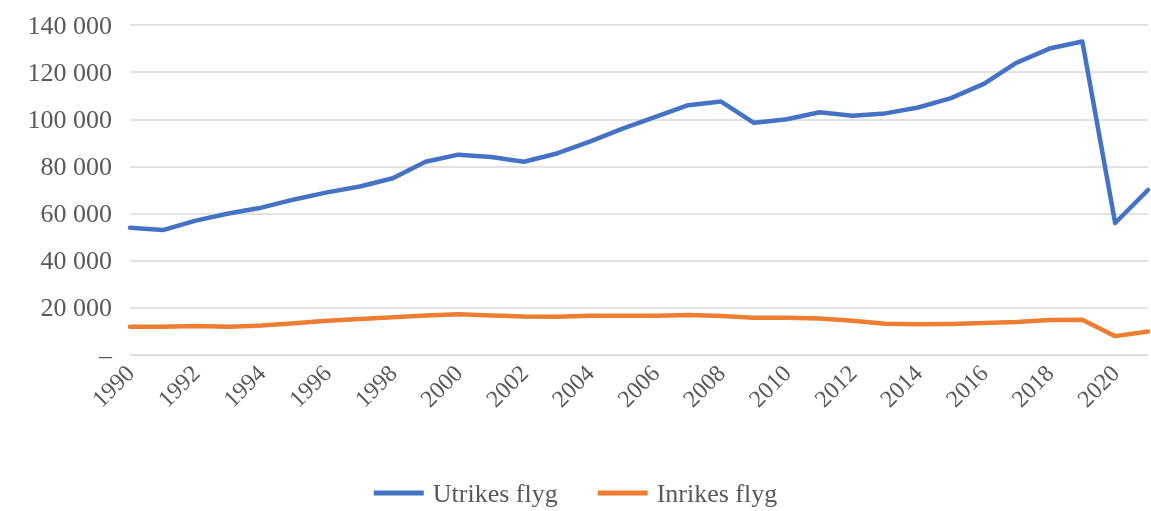 The width and height of the screenshot is (1151, 511). Describe the element at coordinates (69, 72) in the screenshot. I see `y-tick-label: 120 000` at that location.